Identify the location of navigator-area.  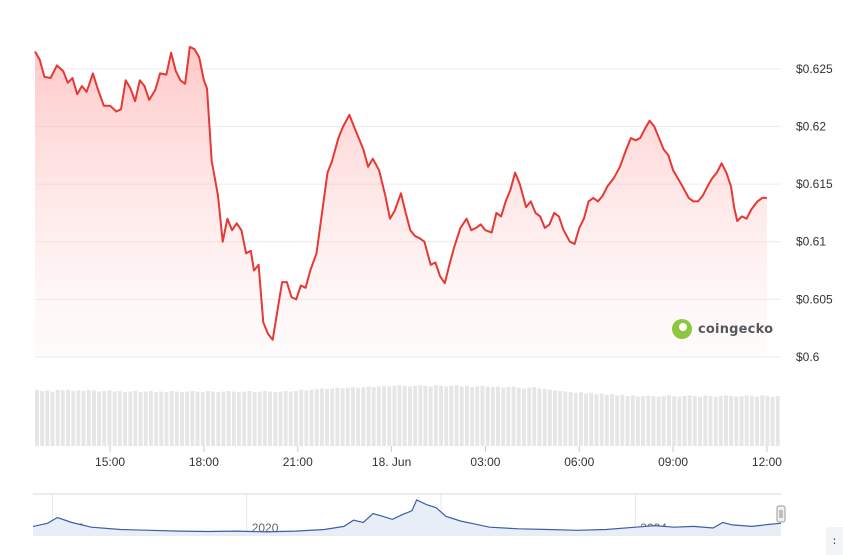
(407, 517).